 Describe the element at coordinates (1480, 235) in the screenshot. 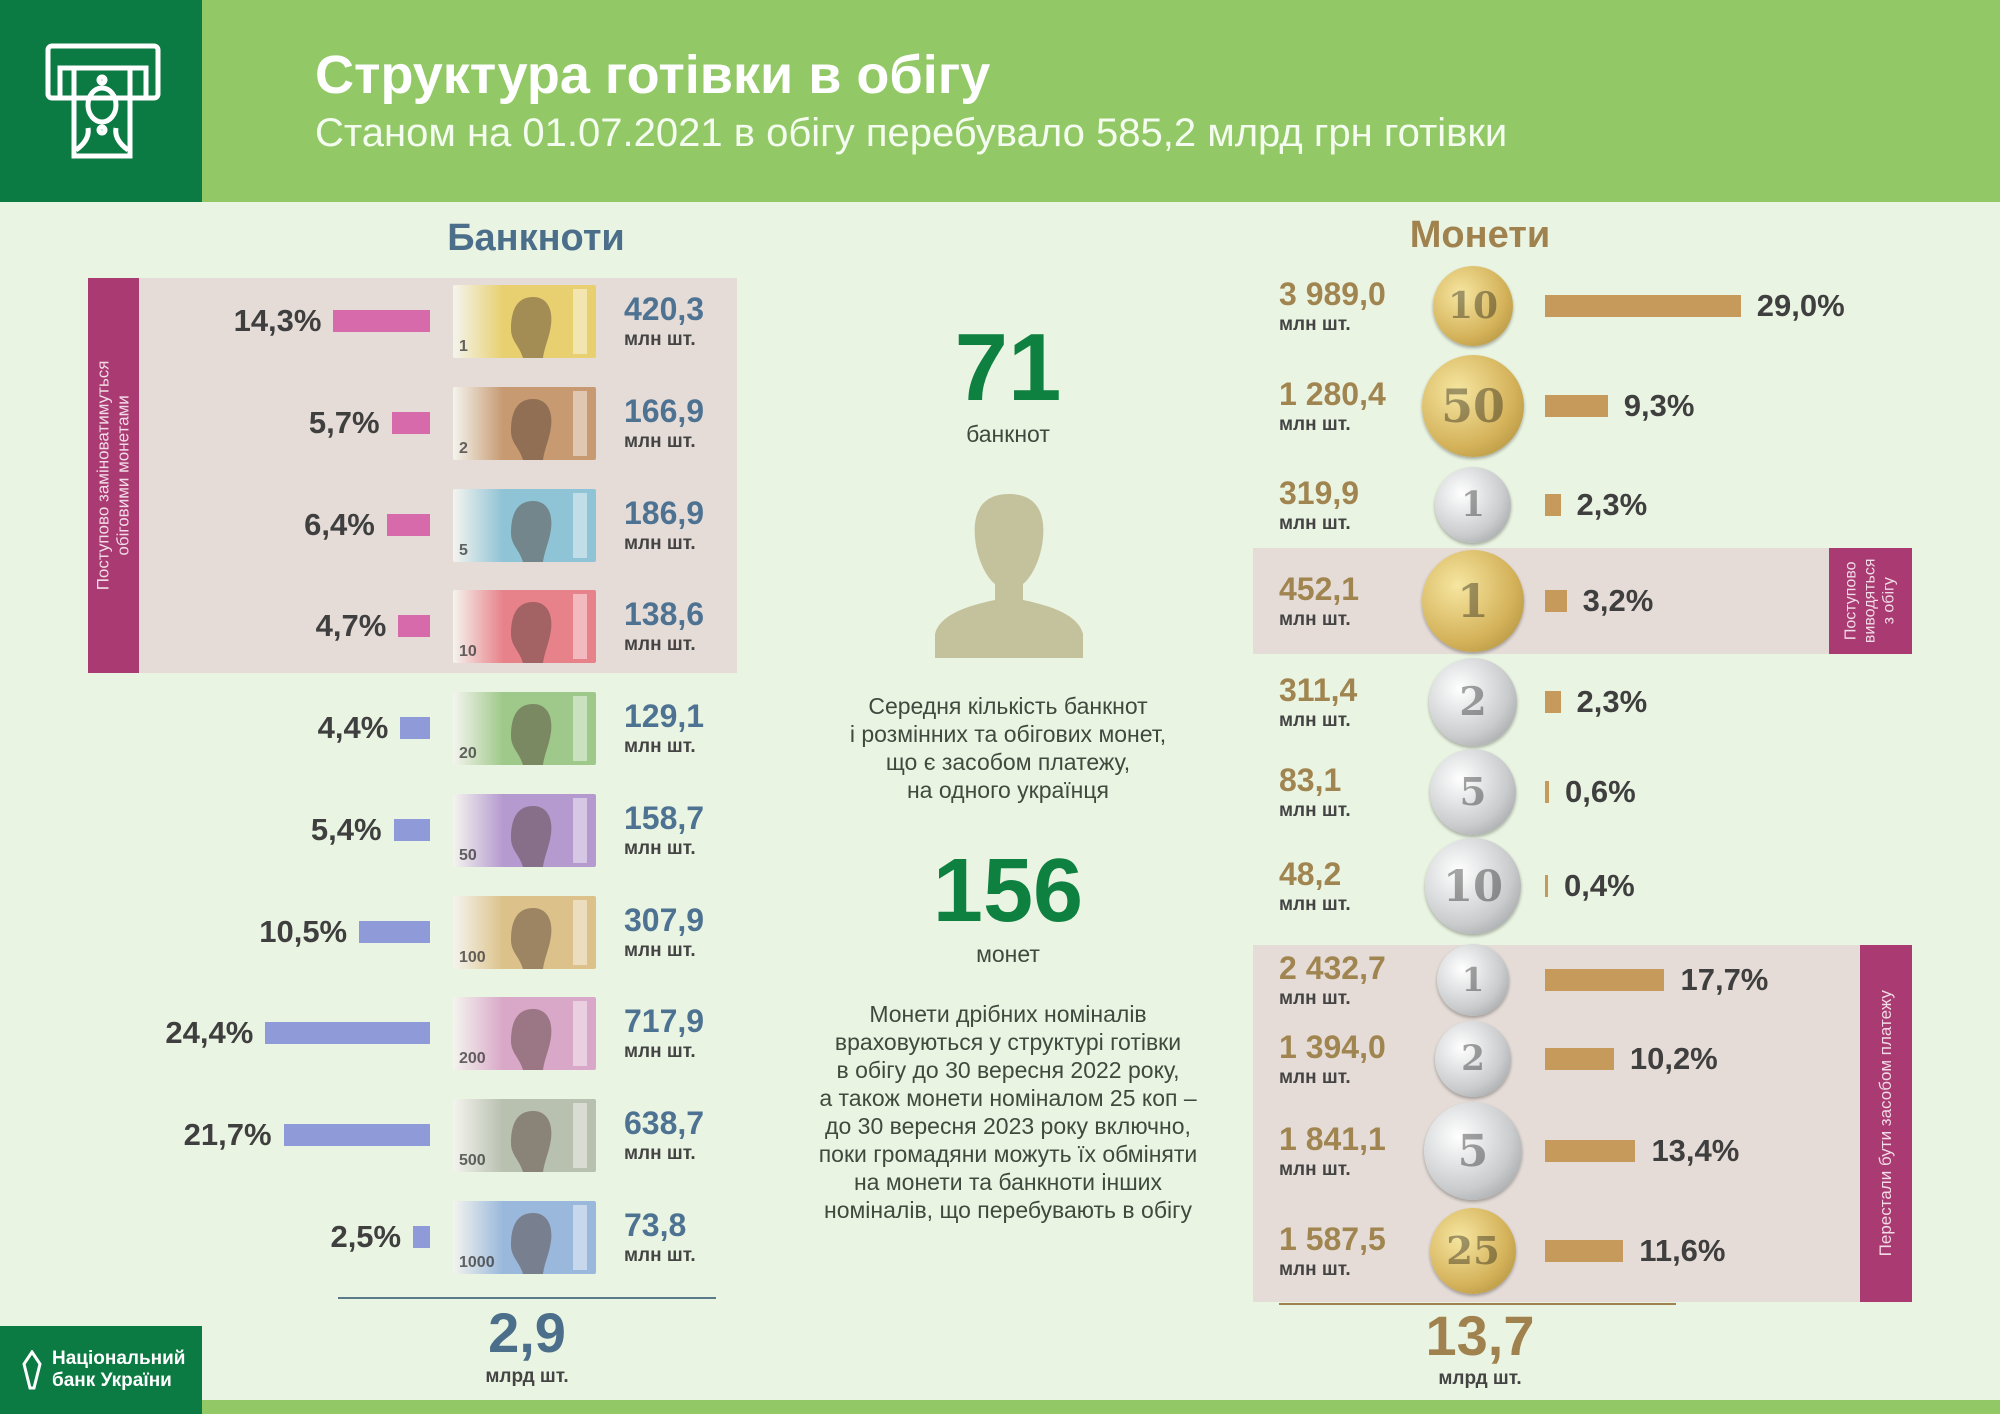

I see `coins-title: Монети` at that location.